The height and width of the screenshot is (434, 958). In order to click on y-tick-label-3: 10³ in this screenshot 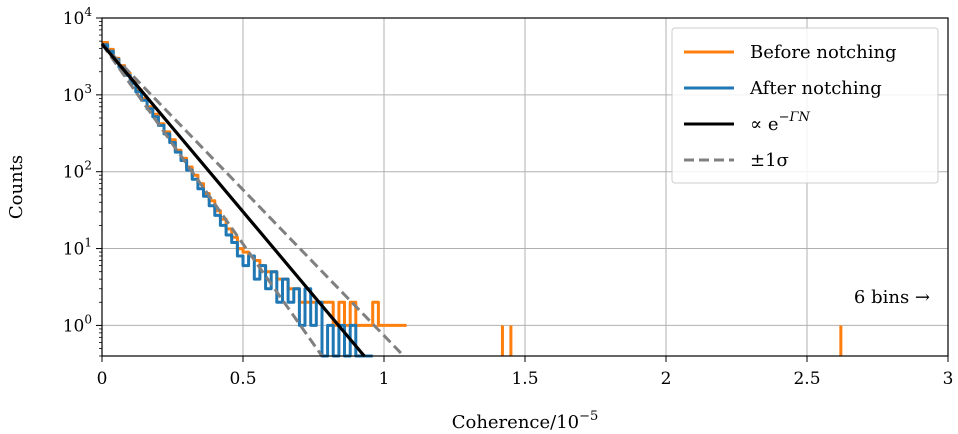, I will do `click(77, 94)`.